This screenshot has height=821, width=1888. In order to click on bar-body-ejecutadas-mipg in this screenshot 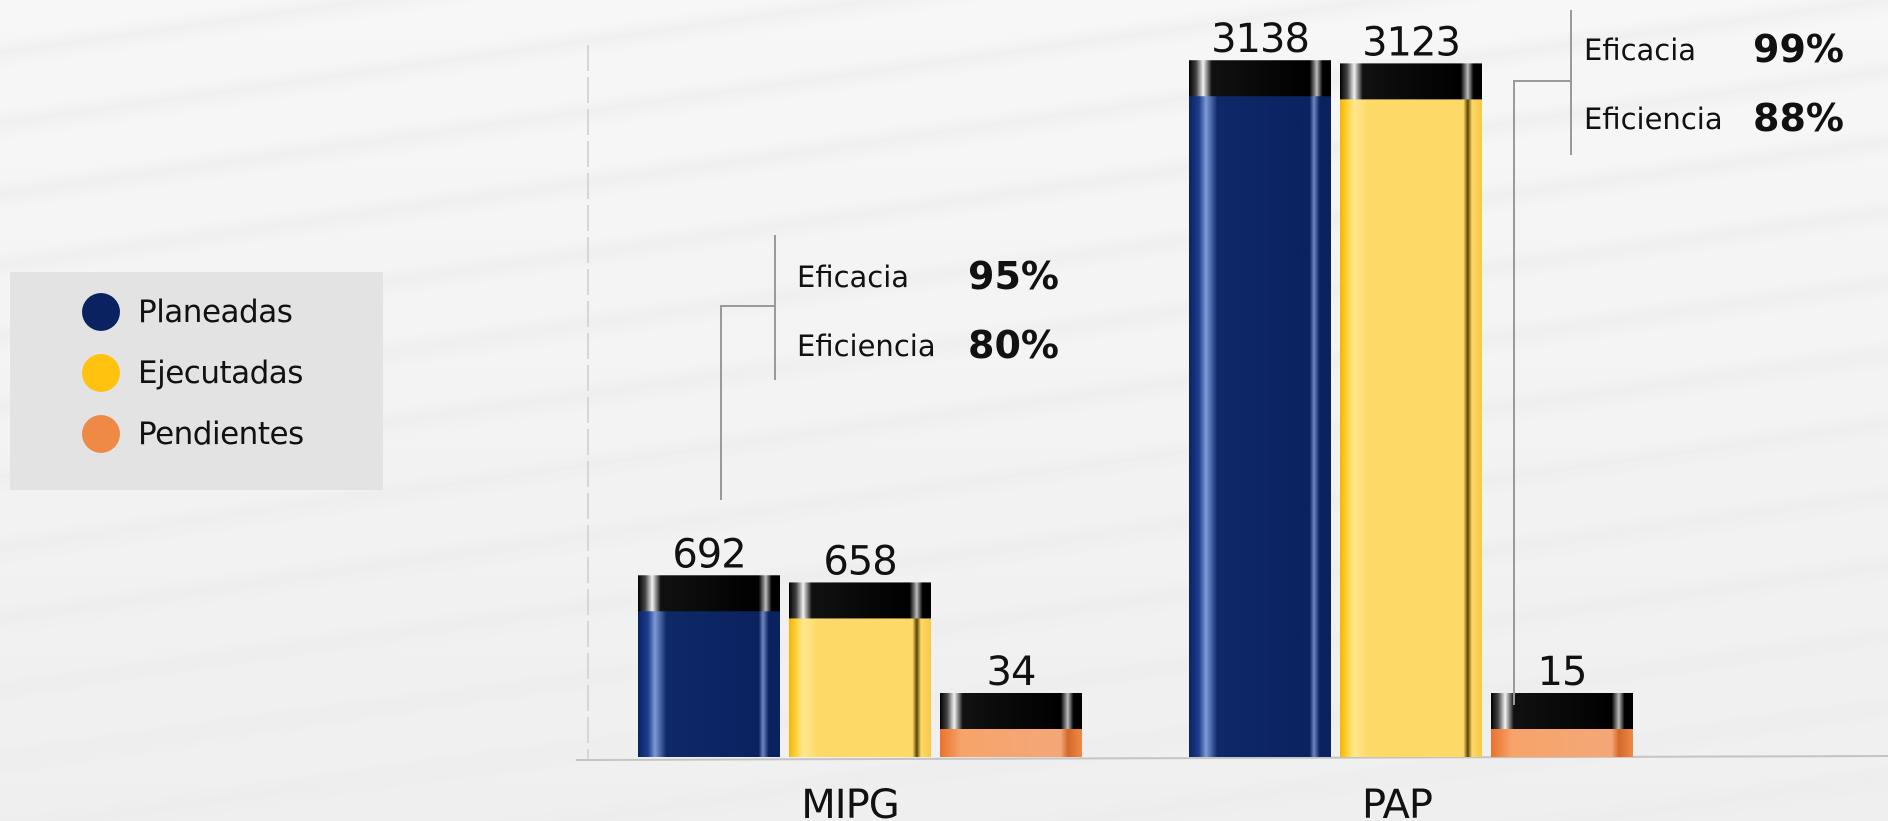, I will do `click(860, 687)`.